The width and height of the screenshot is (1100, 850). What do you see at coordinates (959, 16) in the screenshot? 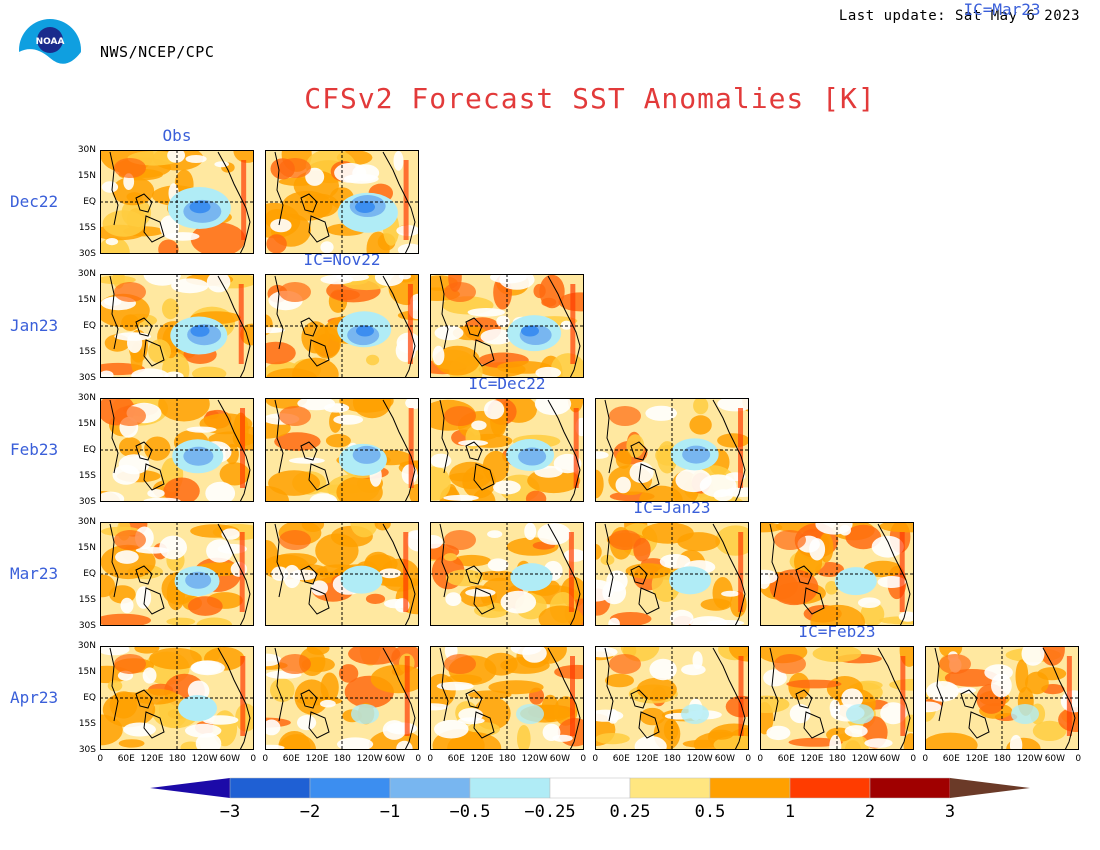
I see `last-update-text: Last update: Sat May 6 2023` at bounding box center [959, 16].